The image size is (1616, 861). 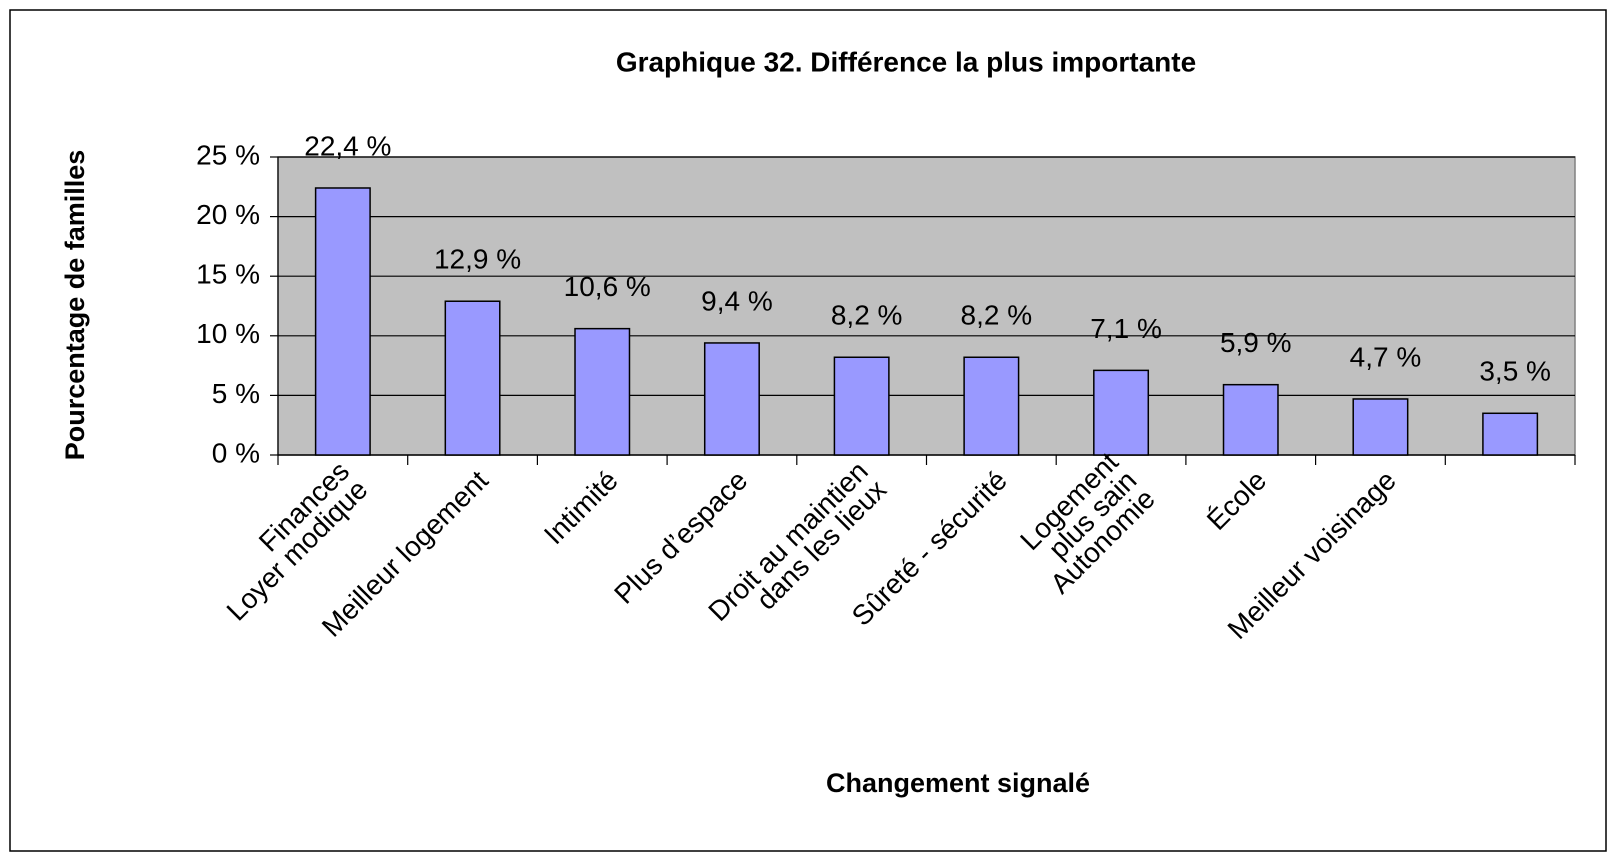 What do you see at coordinates (228, 333) in the screenshot?
I see `y-tick-label: 10 %` at bounding box center [228, 333].